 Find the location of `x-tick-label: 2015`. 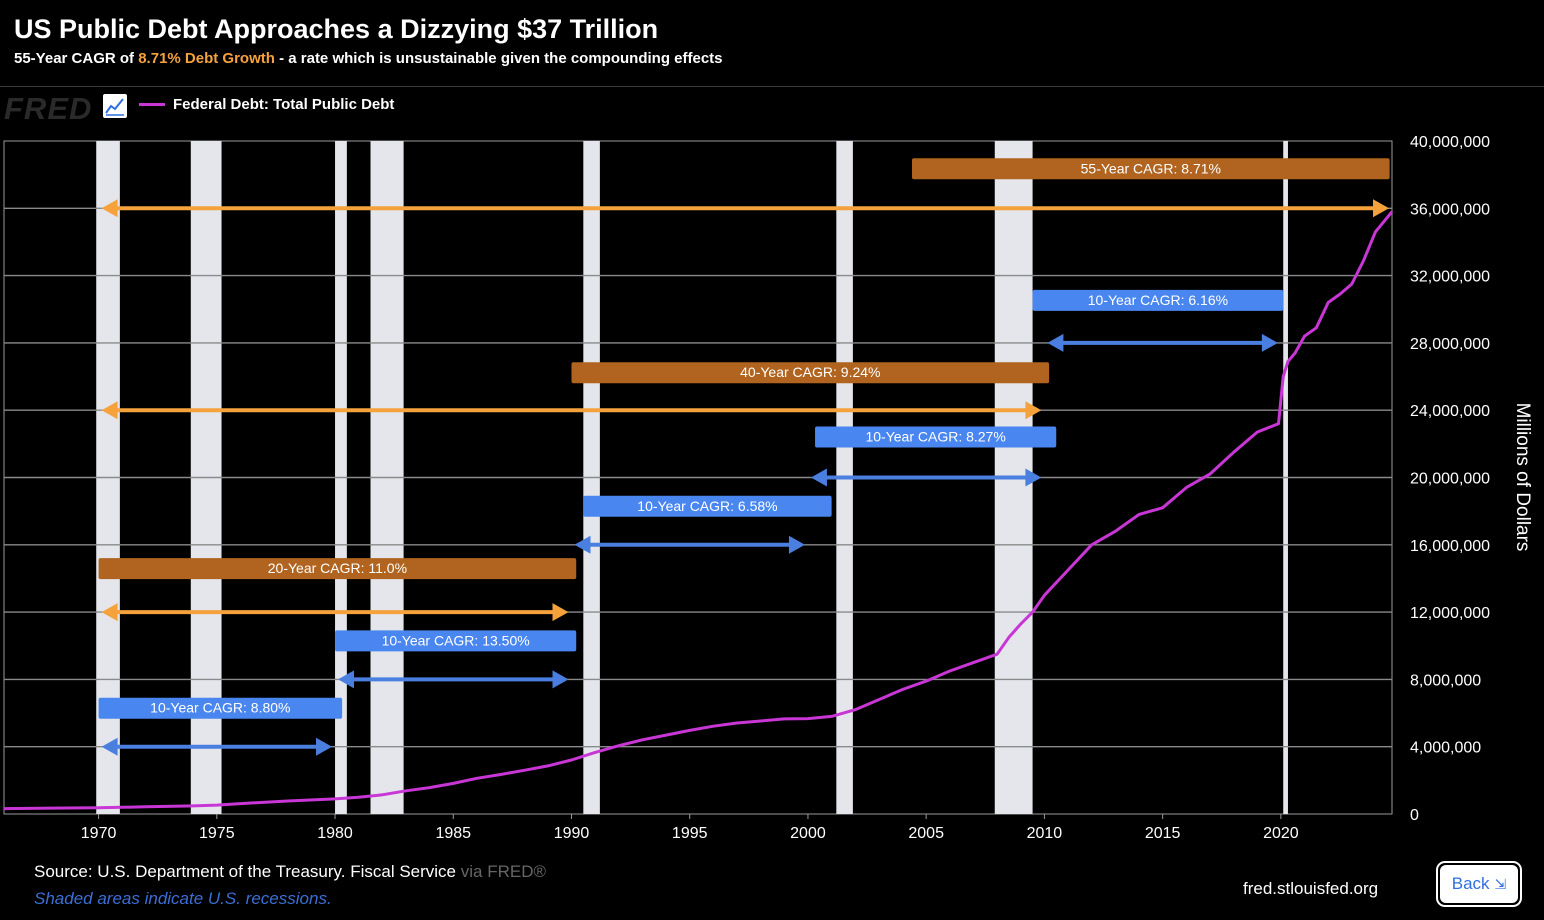

x-tick-label: 2015 is located at coordinates (1163, 833).